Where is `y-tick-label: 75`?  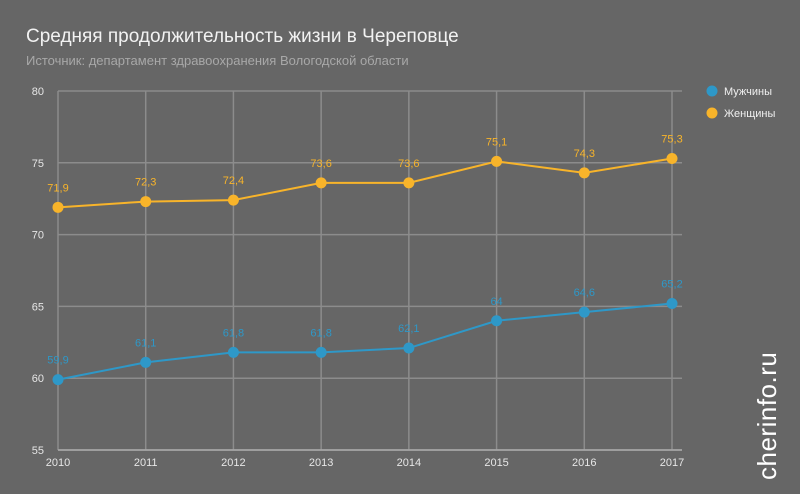
y-tick-label: 75 is located at coordinates (38, 164).